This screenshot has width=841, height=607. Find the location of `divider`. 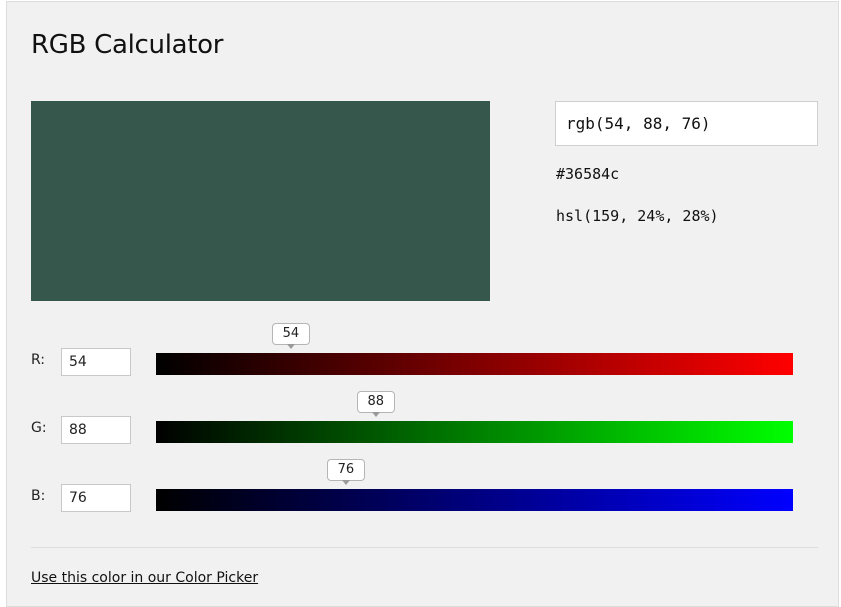

divider is located at coordinates (424, 547).